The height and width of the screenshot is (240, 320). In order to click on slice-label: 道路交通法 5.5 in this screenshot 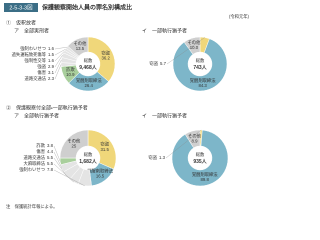, I will do `click(39, 157)`.